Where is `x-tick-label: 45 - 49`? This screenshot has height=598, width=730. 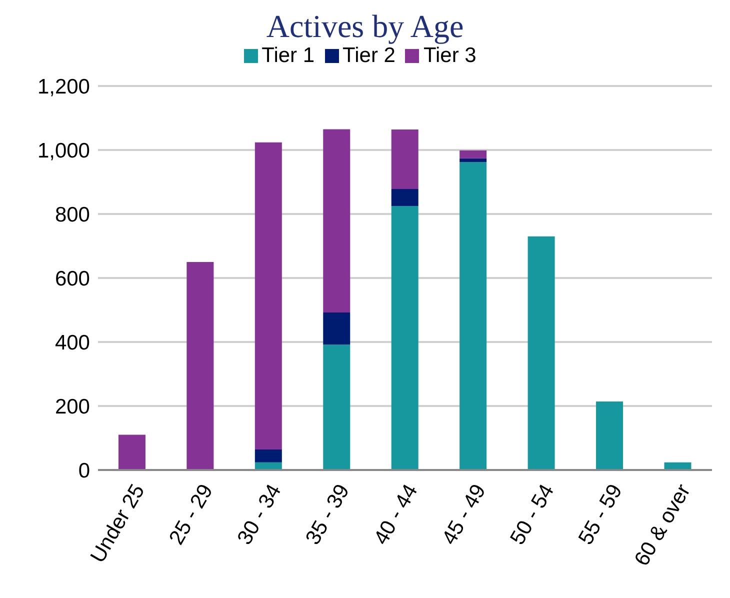
x-tick-label: 45 - 49 is located at coordinates (464, 514).